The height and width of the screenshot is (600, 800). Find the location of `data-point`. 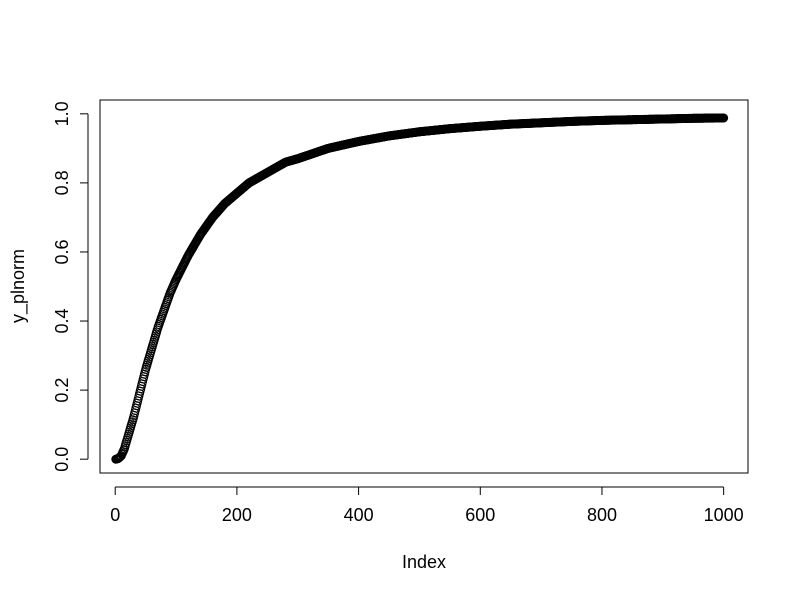

data-point is located at coordinates (724, 118).